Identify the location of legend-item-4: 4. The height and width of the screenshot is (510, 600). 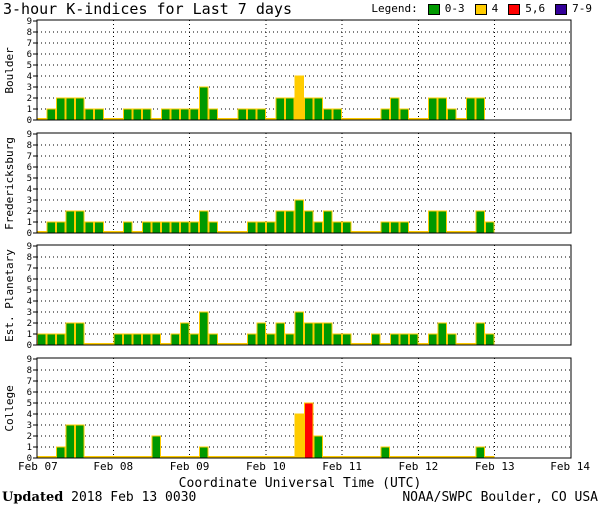
(486, 9).